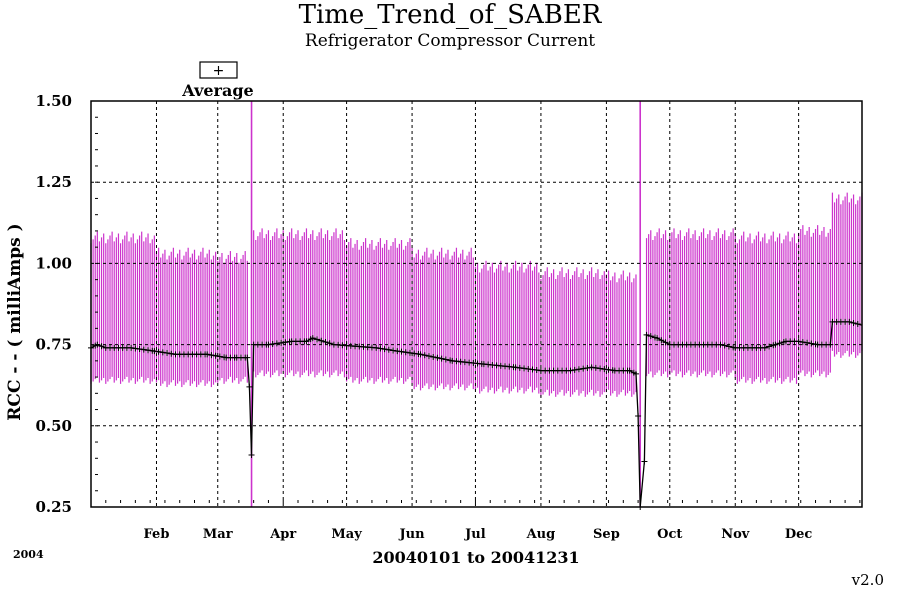 Image resolution: width=900 pixels, height=590 pixels. Describe the element at coordinates (799, 534) in the screenshot. I see `x-tick-label: Dec` at that location.